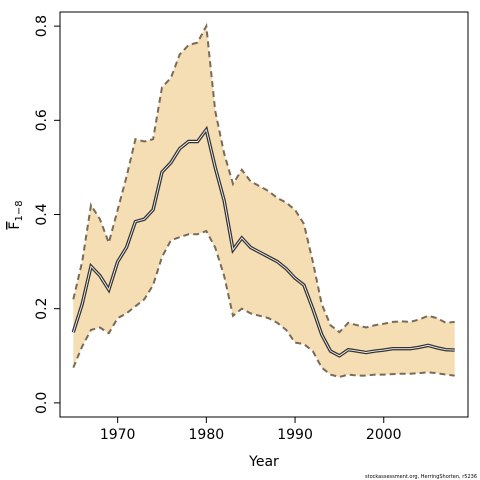  I want to click on y-axis: 0.0 0.2 0.4 0.6 0.8, so click(47, 214).